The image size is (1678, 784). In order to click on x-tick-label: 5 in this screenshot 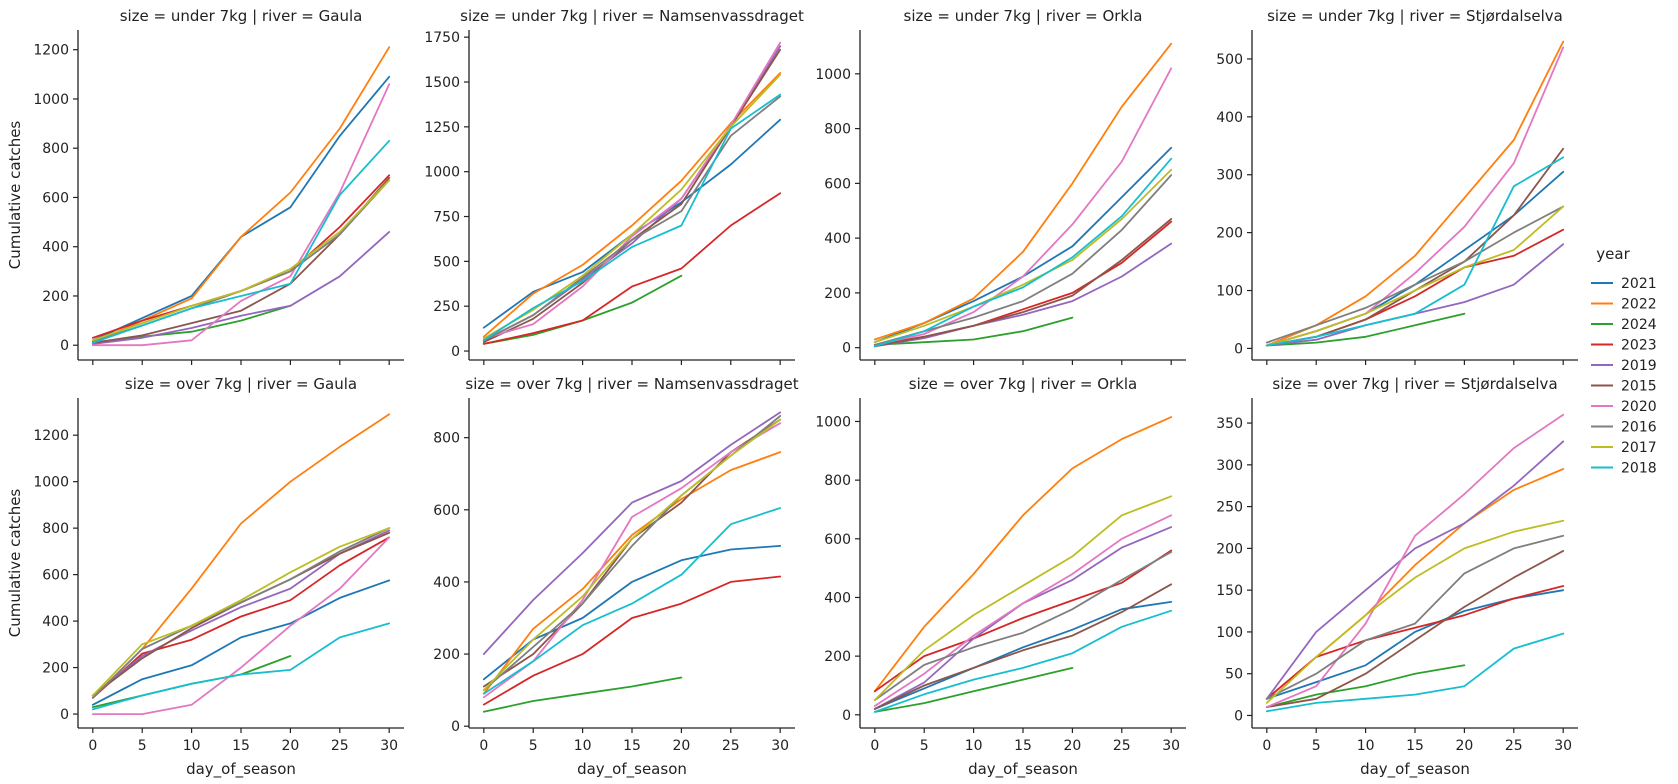, I will do `click(142, 746)`.